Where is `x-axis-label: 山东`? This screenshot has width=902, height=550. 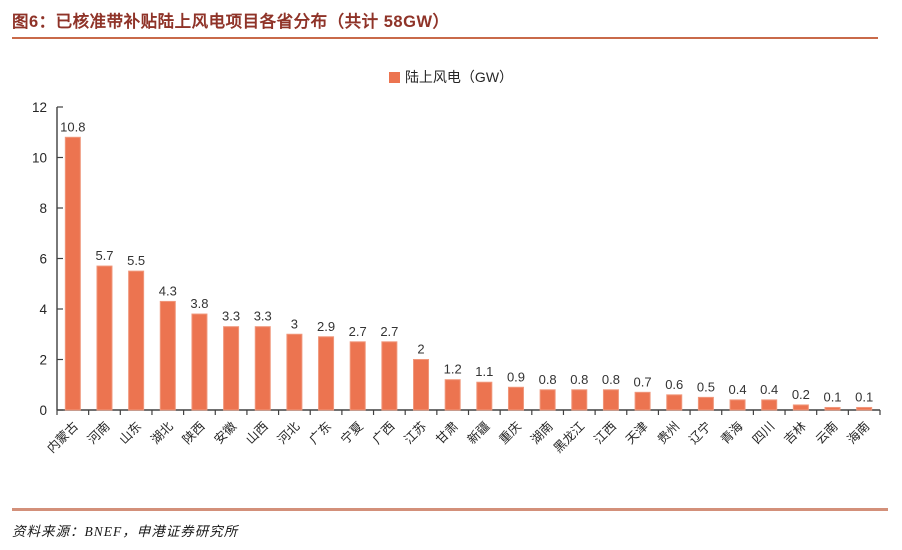 x-axis-label: 山东 is located at coordinates (131, 433).